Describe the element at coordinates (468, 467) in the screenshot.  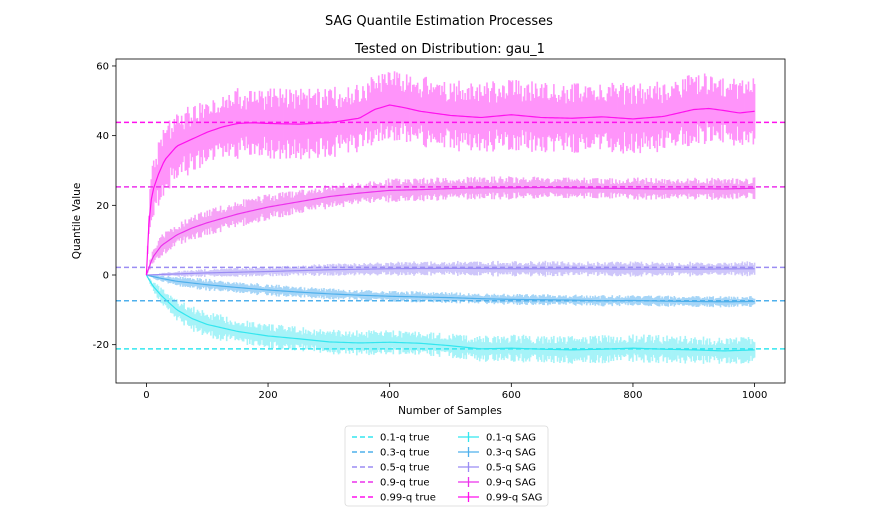
I see `legend-swatch-0-5-q-sag` at that location.